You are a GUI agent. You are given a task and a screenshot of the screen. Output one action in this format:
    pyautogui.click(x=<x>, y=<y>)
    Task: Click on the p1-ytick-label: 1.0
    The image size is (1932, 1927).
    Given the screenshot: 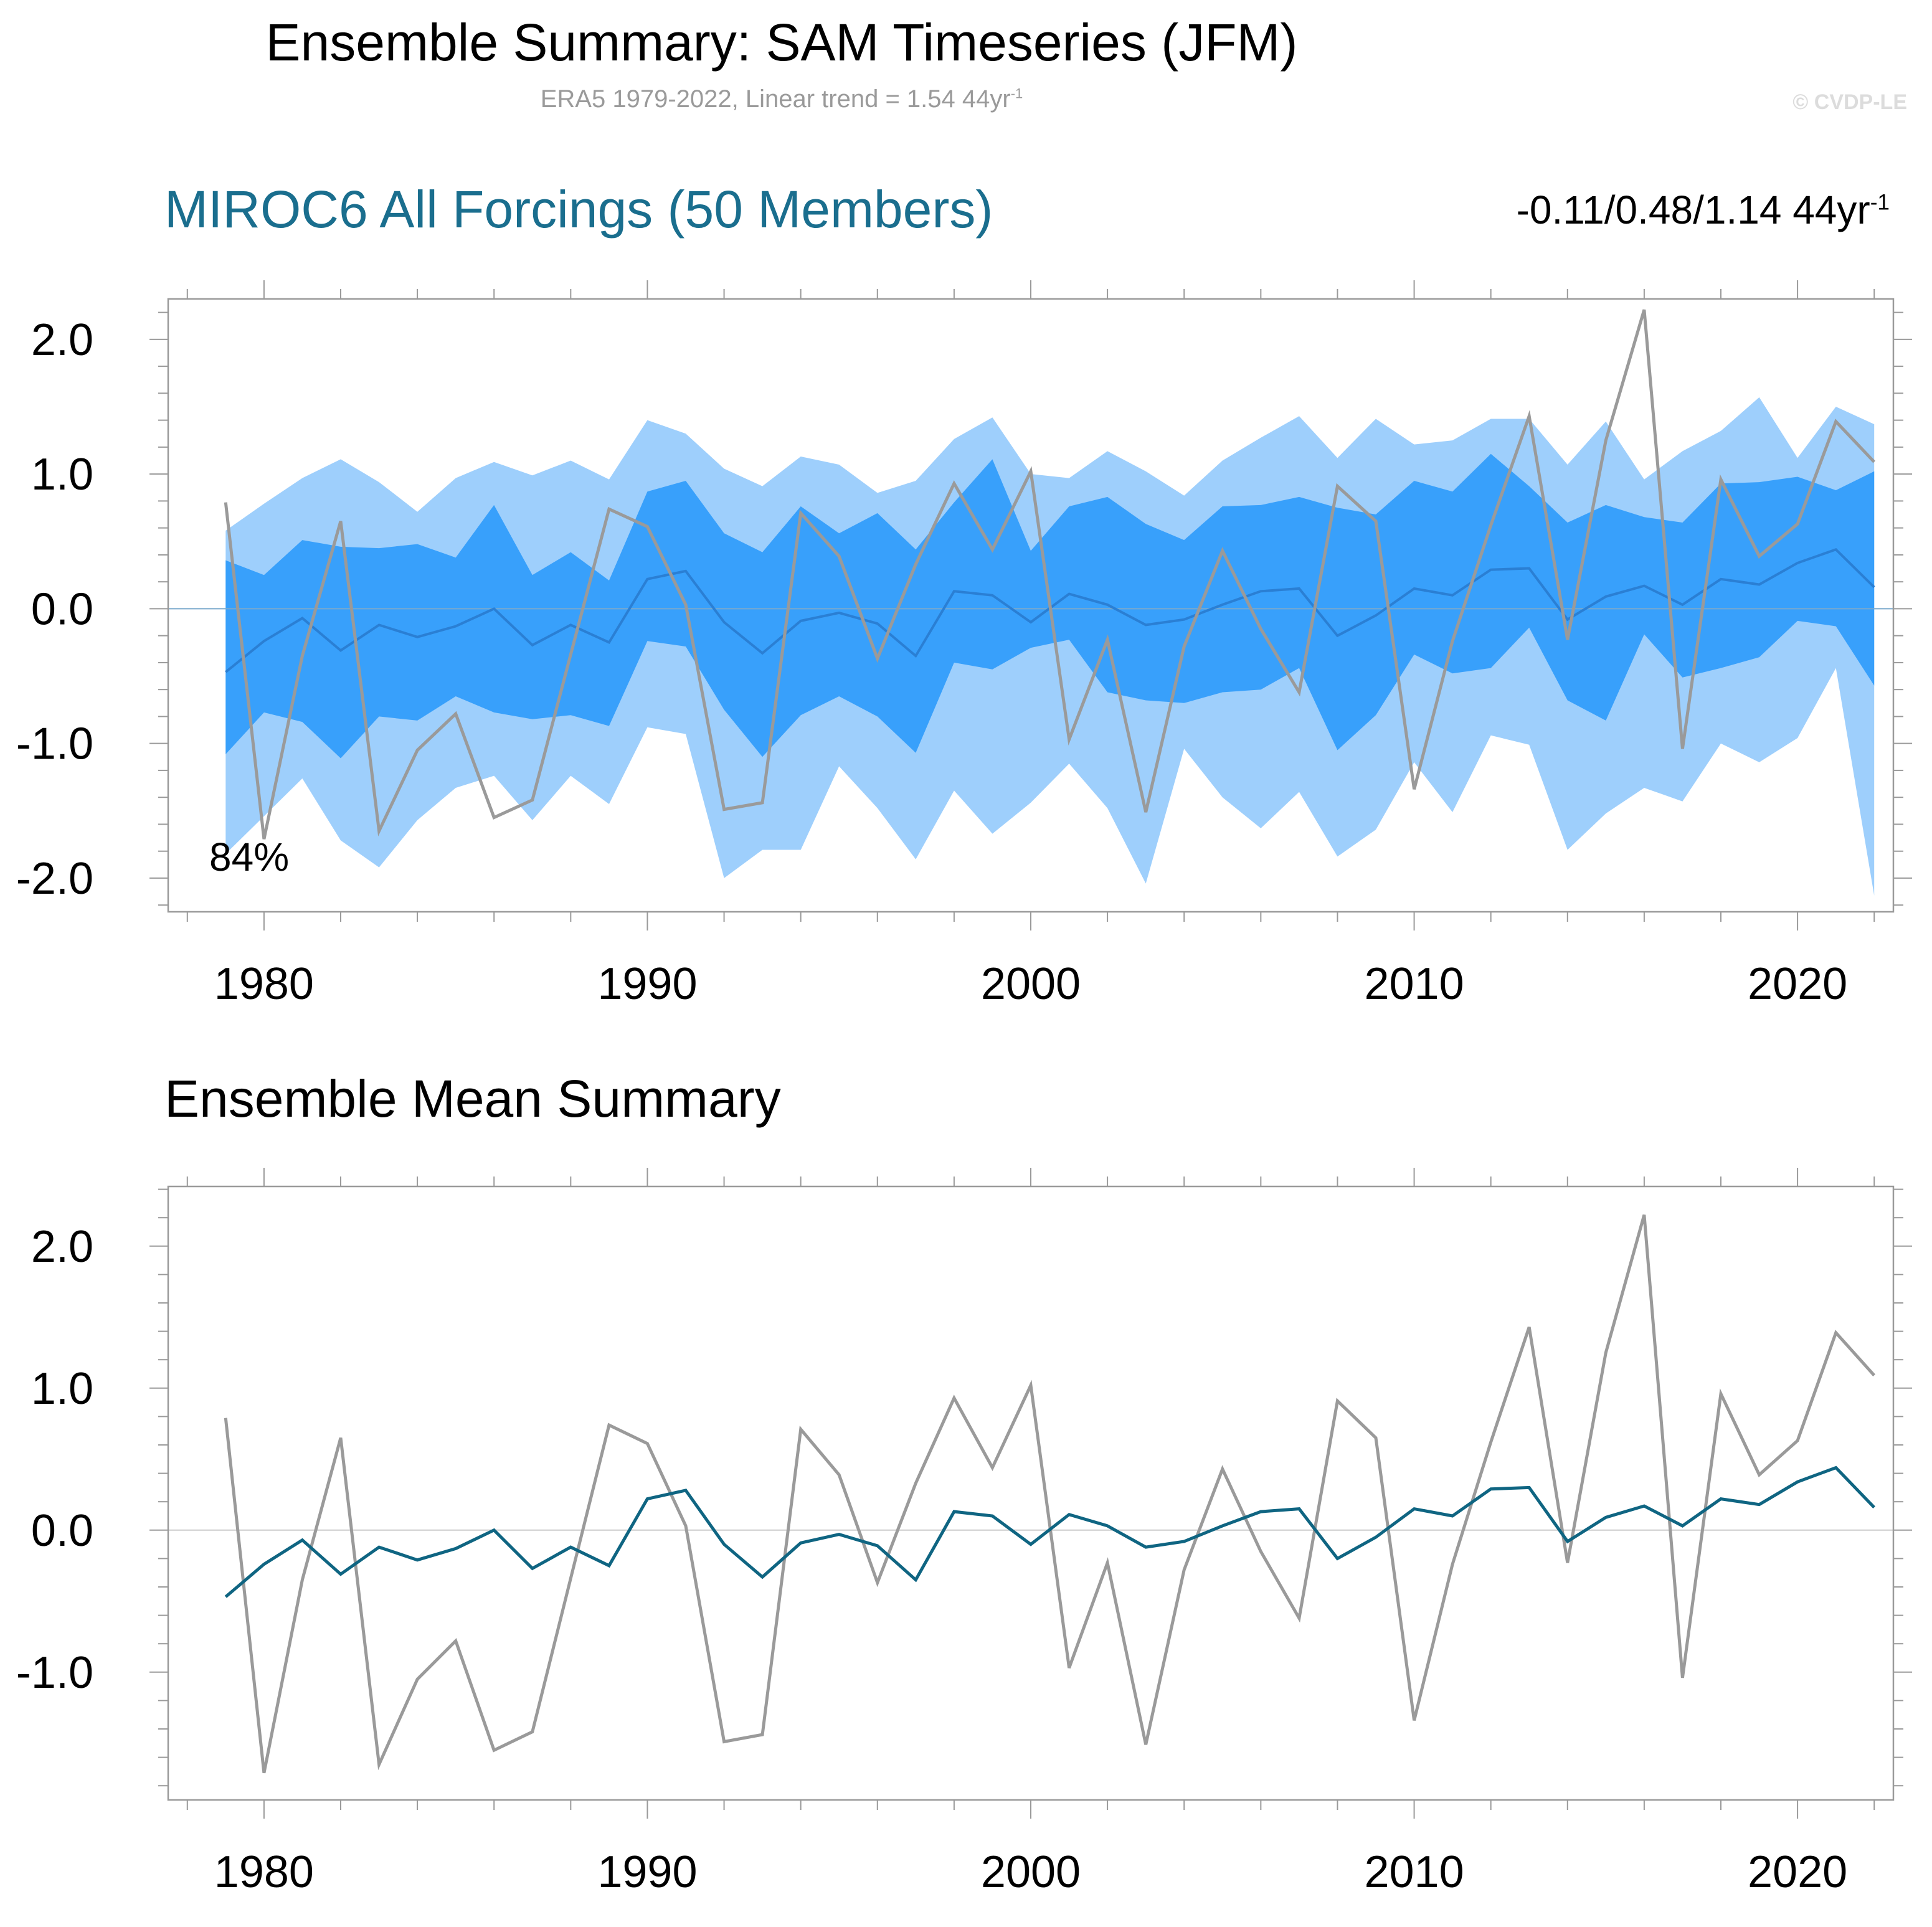 What is the action you would take?
    pyautogui.click(x=62, y=475)
    